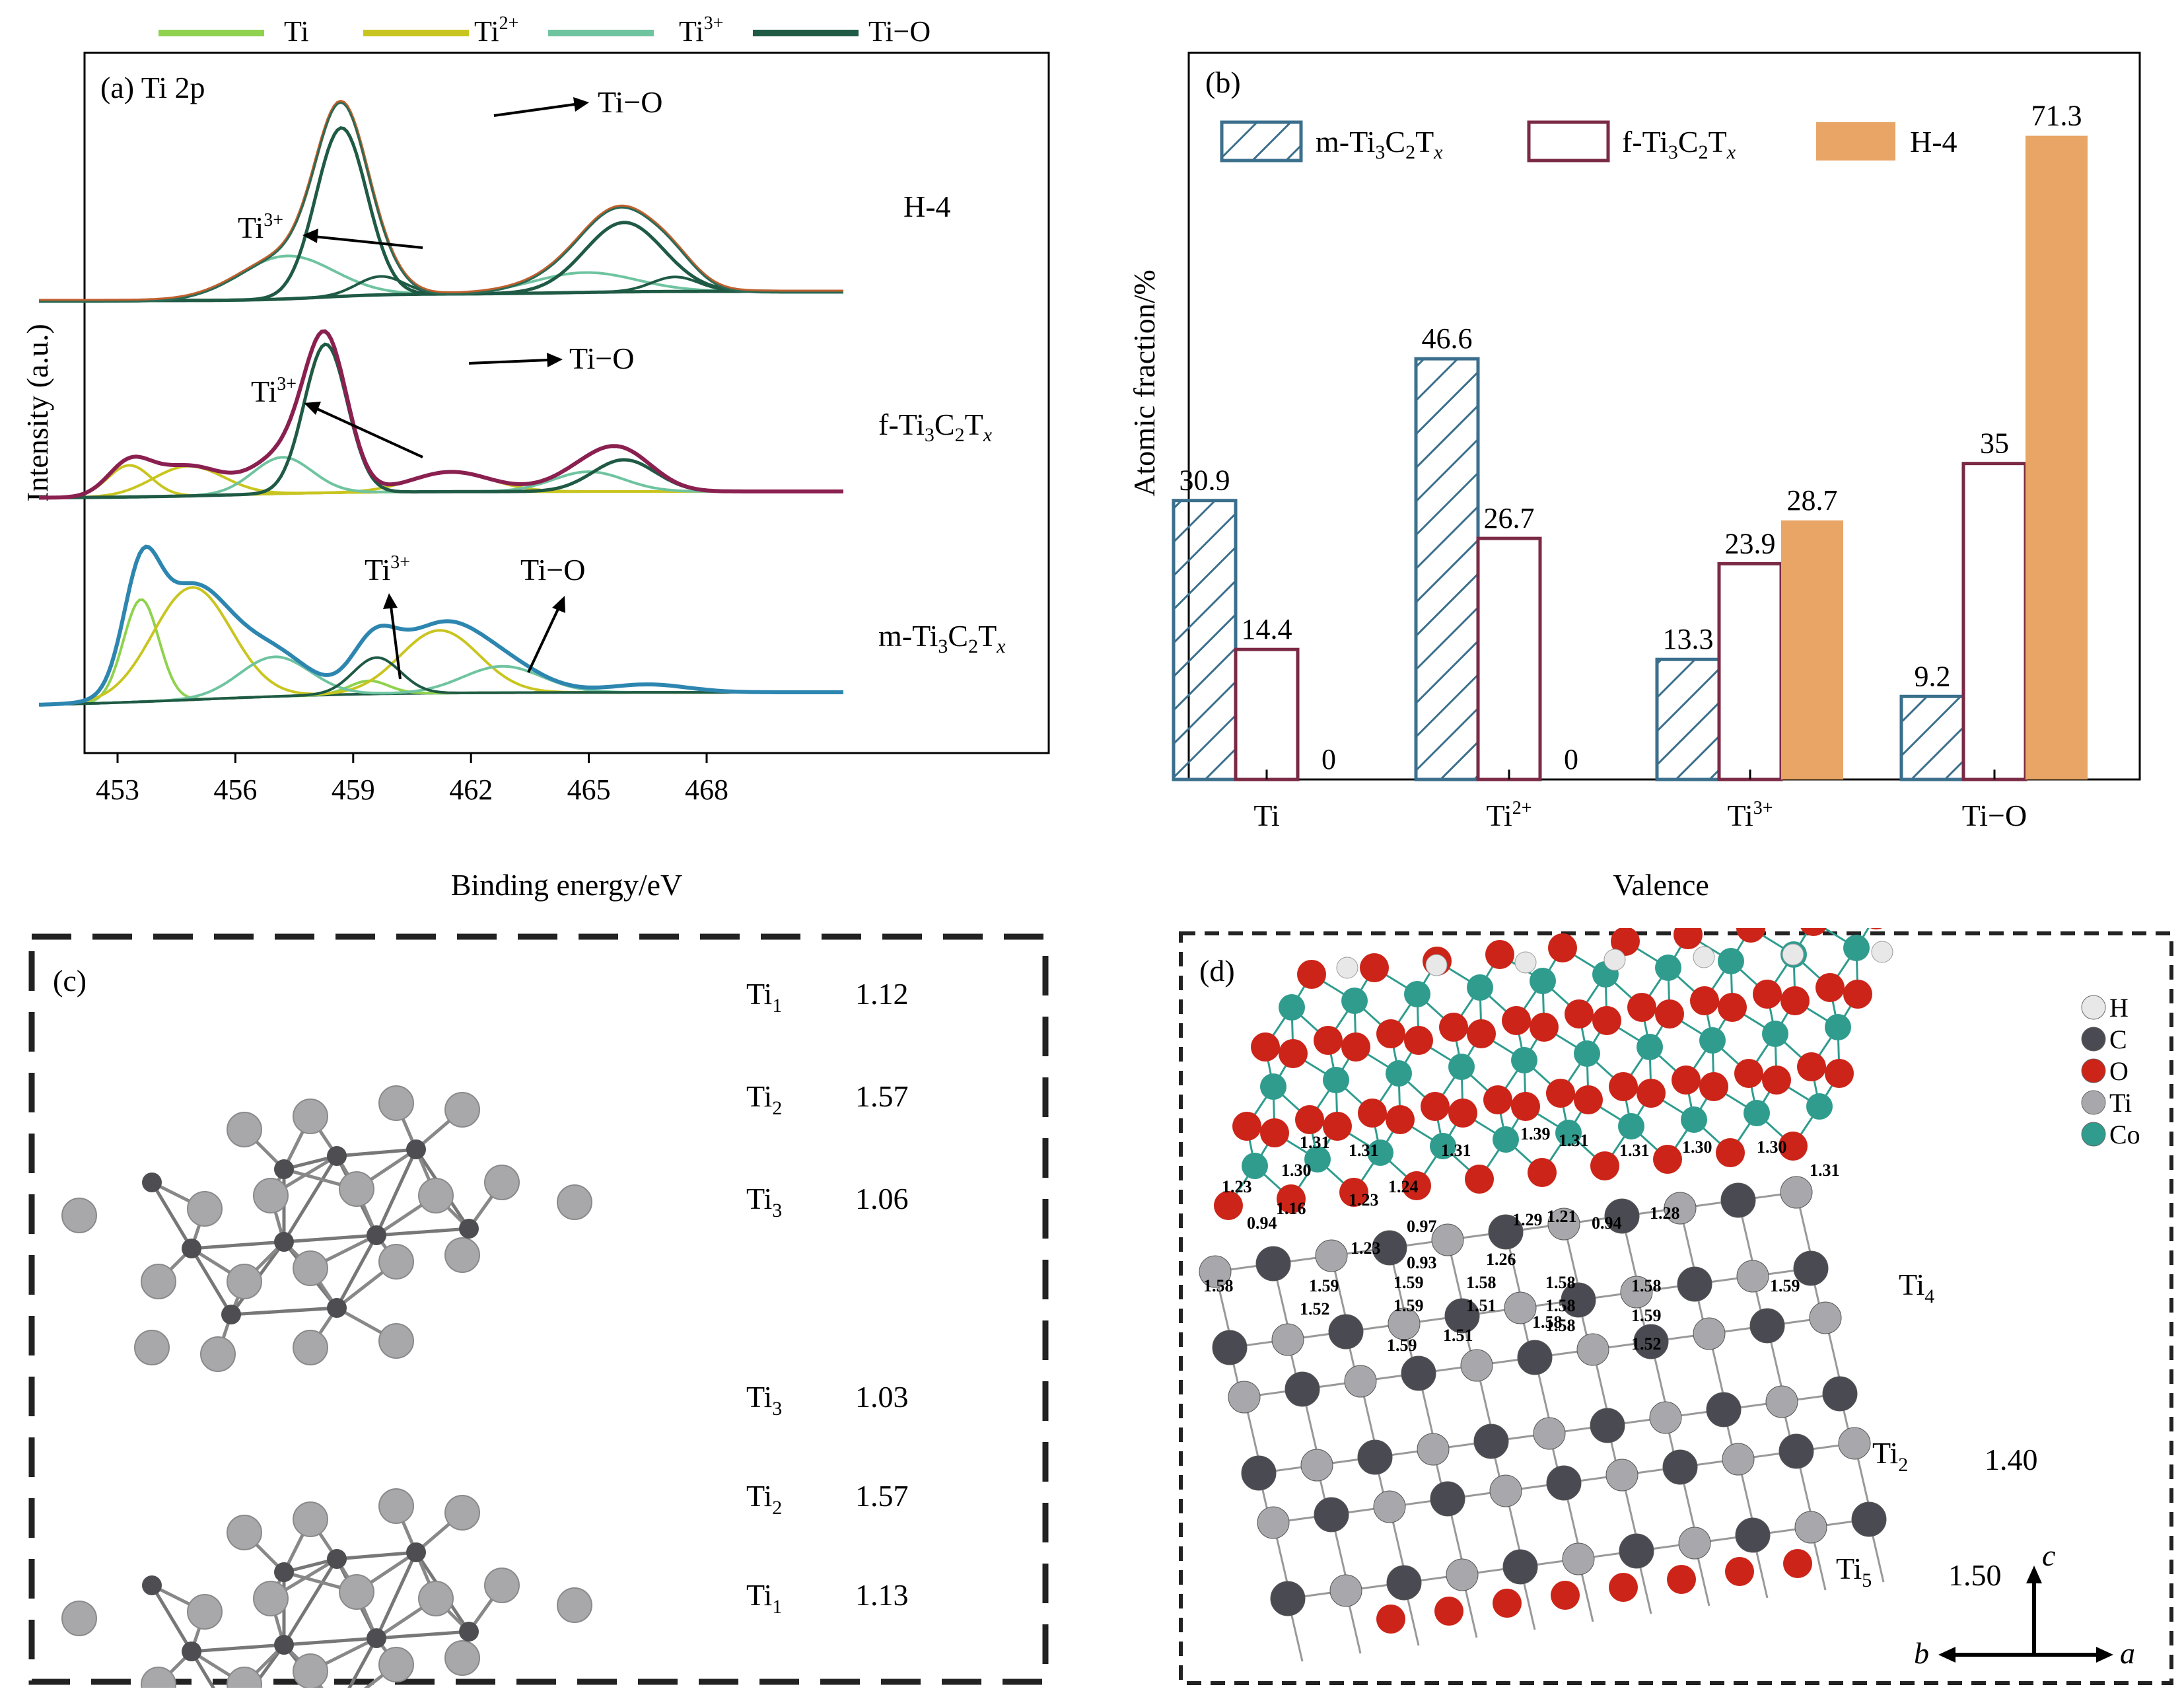 This screenshot has height=1697, width=2184. Describe the element at coordinates (1607, 1223) in the screenshot. I see `charge-label-coo: 0.94` at that location.